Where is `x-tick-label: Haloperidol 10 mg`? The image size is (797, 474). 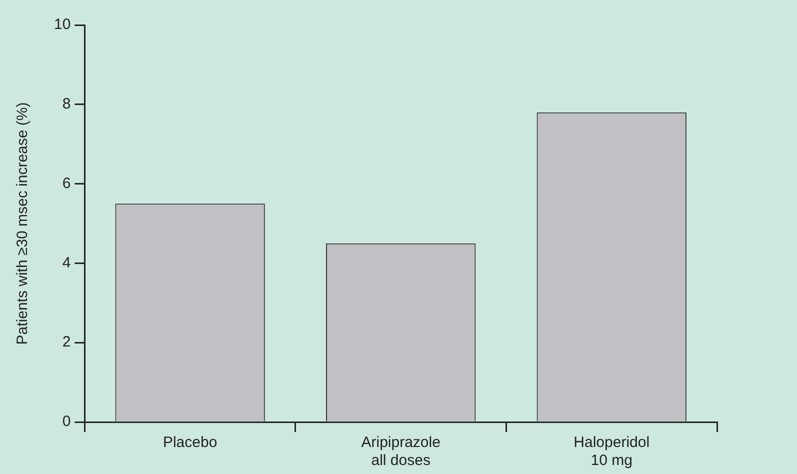
x-tick-label: Haloperidol 10 mg is located at coordinates (612, 452).